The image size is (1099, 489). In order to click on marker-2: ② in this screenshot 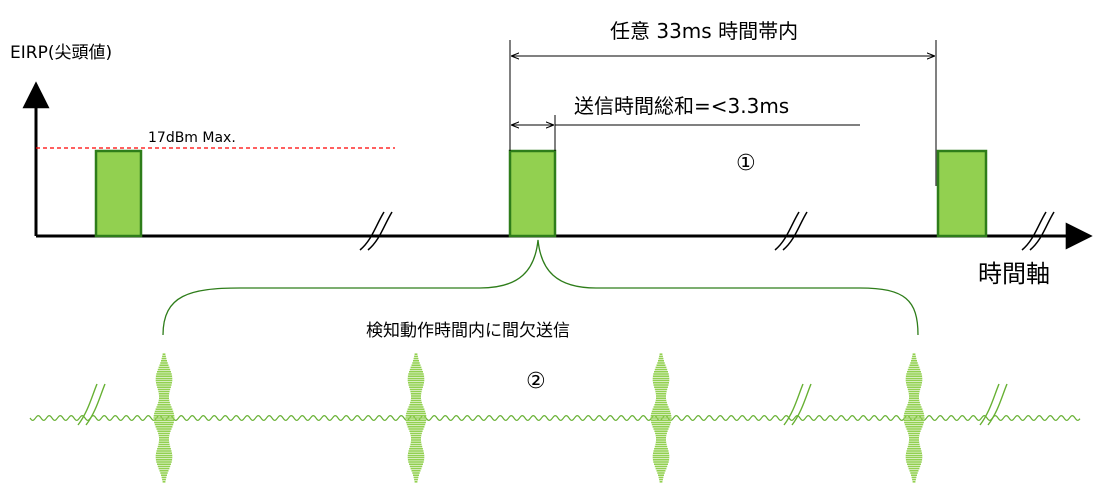, I will do `click(536, 381)`.